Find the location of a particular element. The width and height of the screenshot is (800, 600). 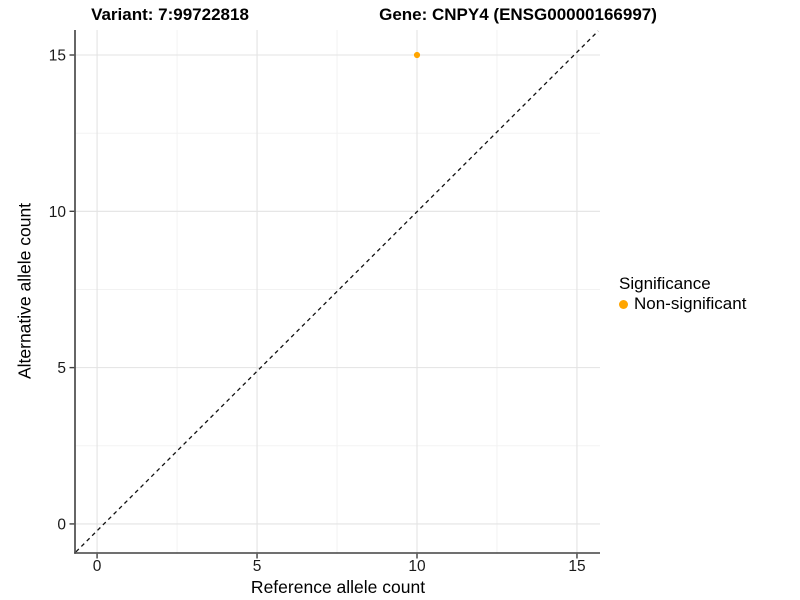

gene-title: Gene: CNPY4 (ENSG00000166997) is located at coordinates (518, 14).